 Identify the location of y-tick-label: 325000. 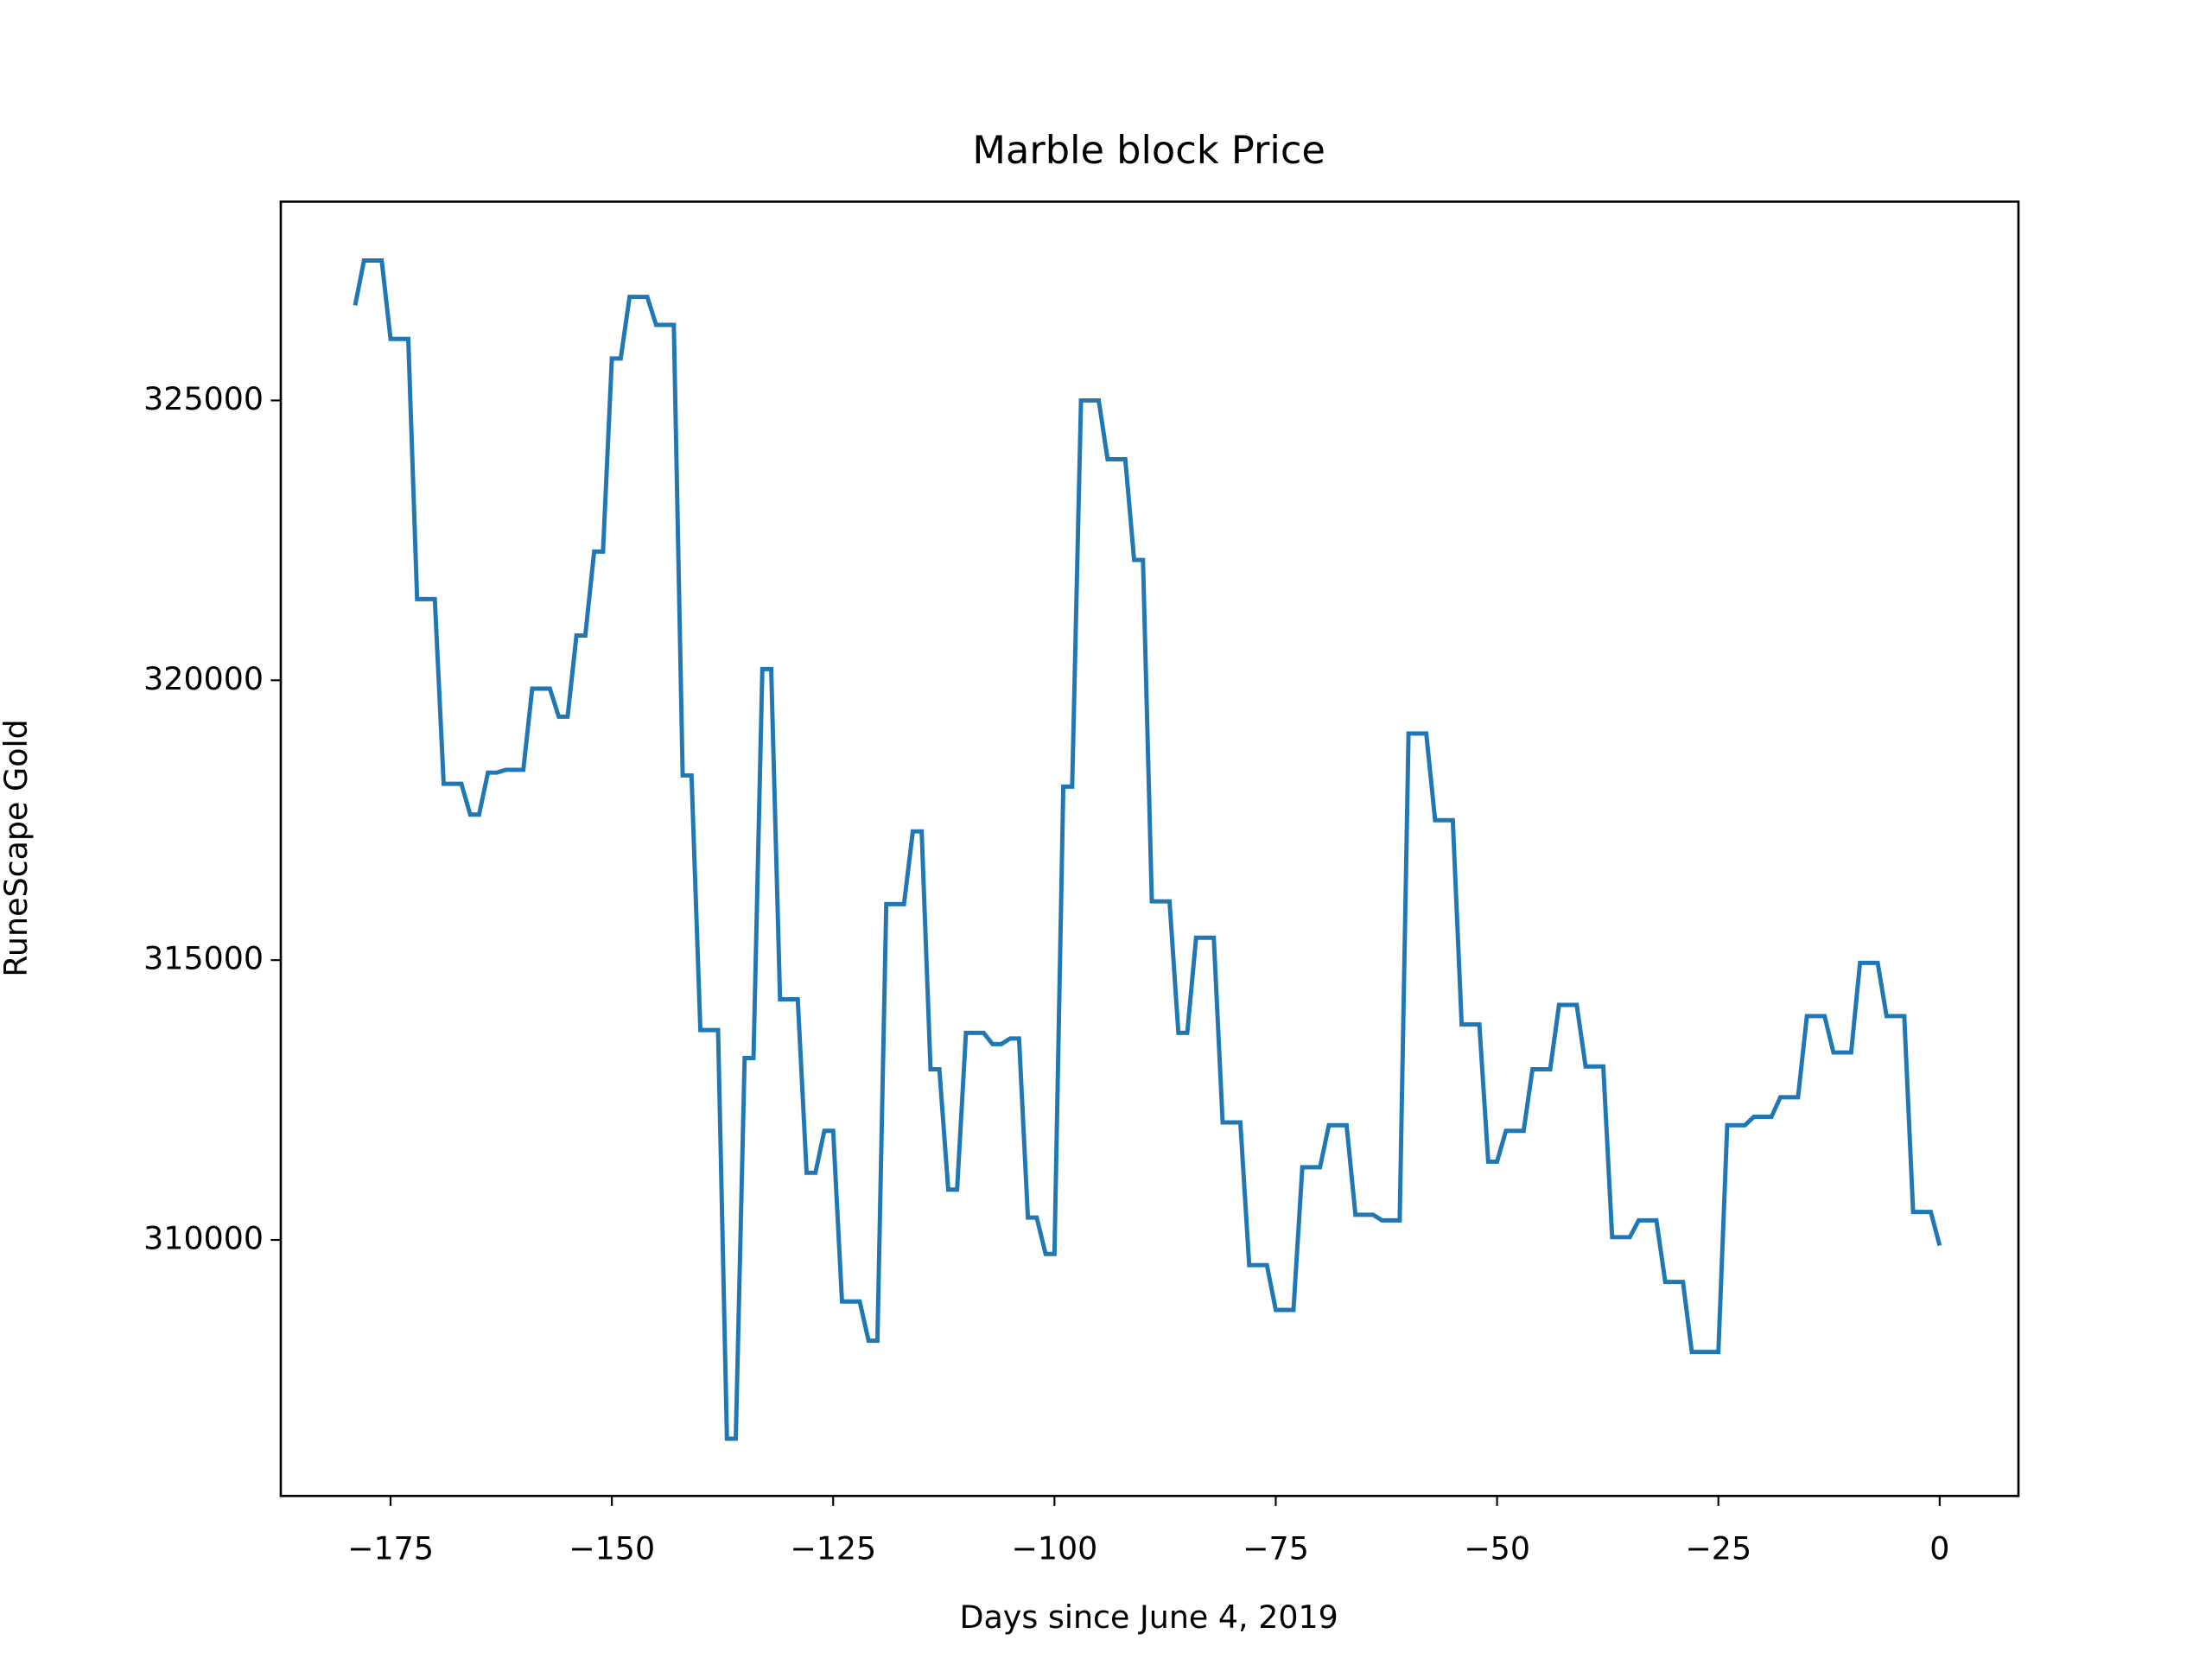
(203, 398).